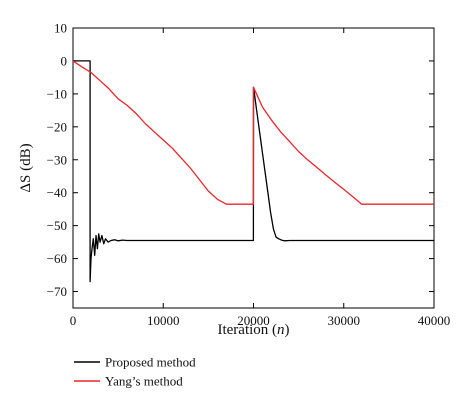 Image resolution: width=474 pixels, height=417 pixels. Describe the element at coordinates (57, 159) in the screenshot. I see `y-tick-label: −30` at that location.